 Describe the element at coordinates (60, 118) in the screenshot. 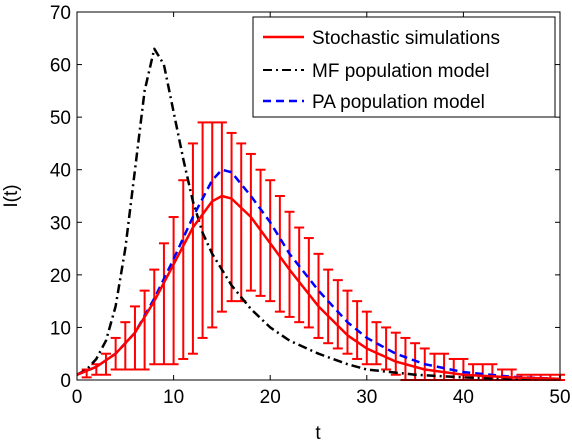

I see `y-tick-label: 50` at that location.